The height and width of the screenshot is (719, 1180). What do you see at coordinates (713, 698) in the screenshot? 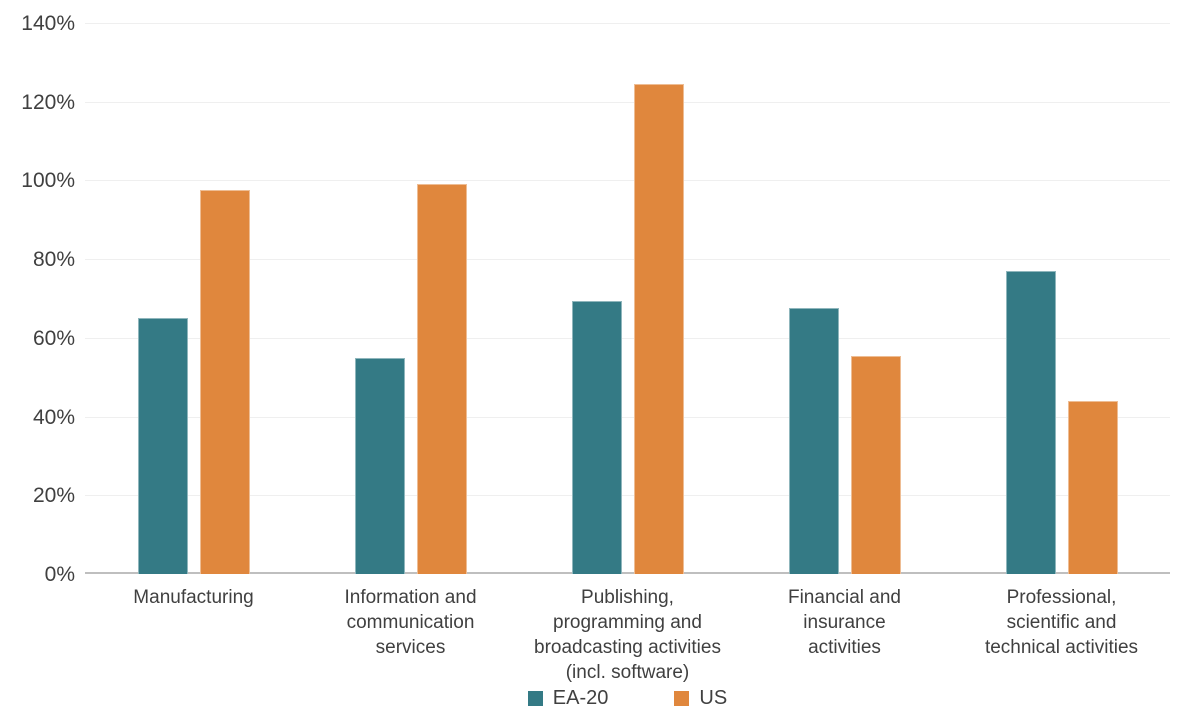
I see `legend-label: US` at bounding box center [713, 698].